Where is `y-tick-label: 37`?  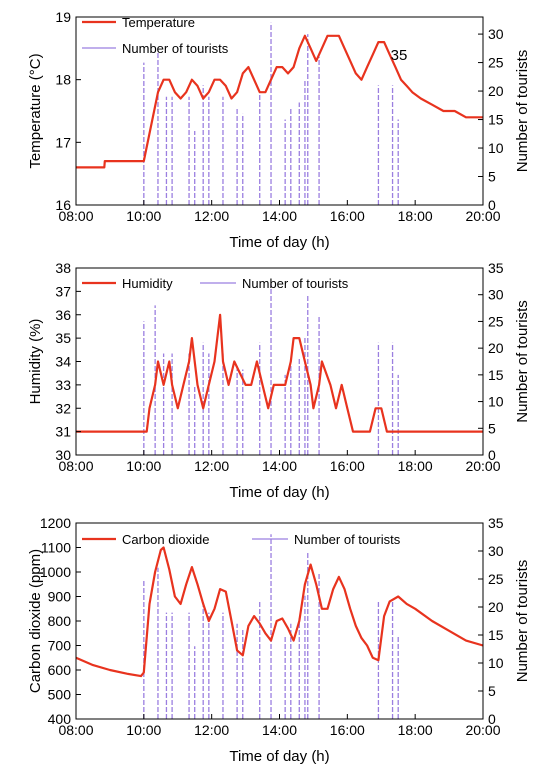
y-tick-label: 37 is located at coordinates (63, 291).